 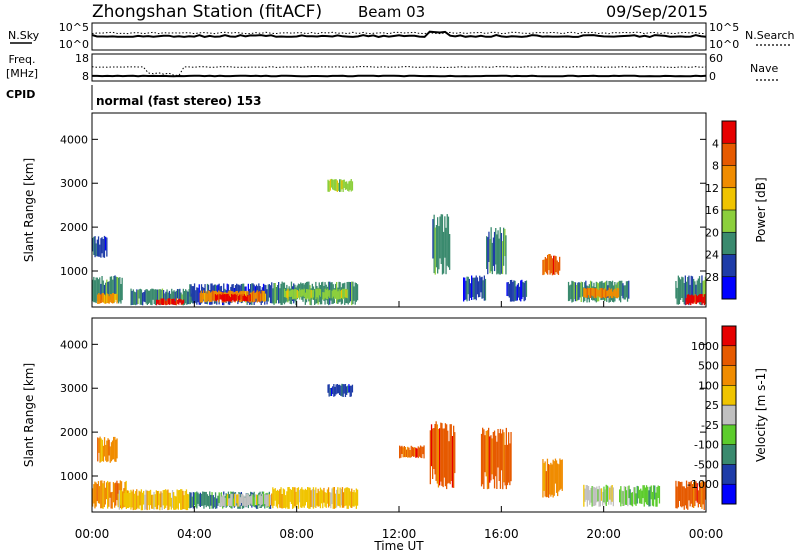 What do you see at coordinates (24, 35) in the screenshot?
I see `nsky-label: N.Sky` at bounding box center [24, 35].